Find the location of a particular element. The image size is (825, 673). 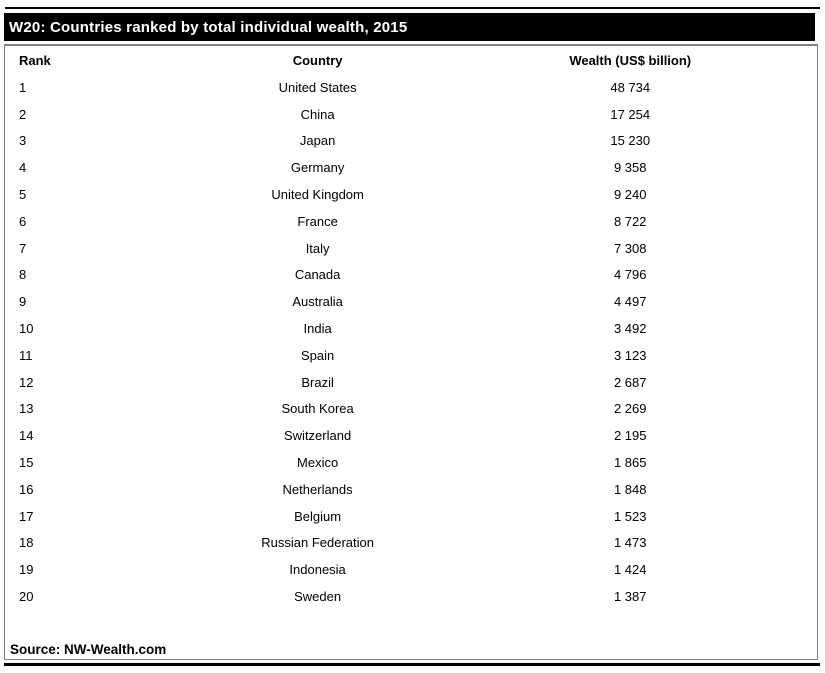

country-cell: Indonesia is located at coordinates (317, 570).